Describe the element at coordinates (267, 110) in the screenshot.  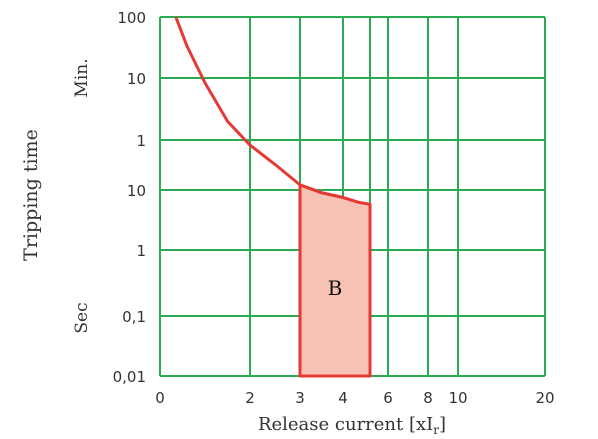
I see `tripping-curve-line` at that location.